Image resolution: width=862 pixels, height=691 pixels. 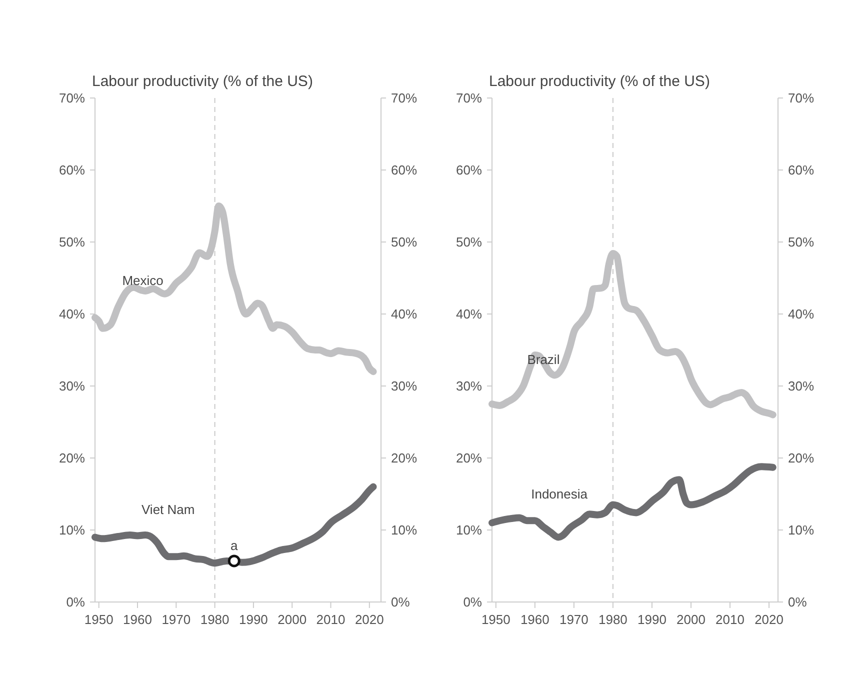 I want to click on series-label: Viet Nam, so click(x=168, y=509).